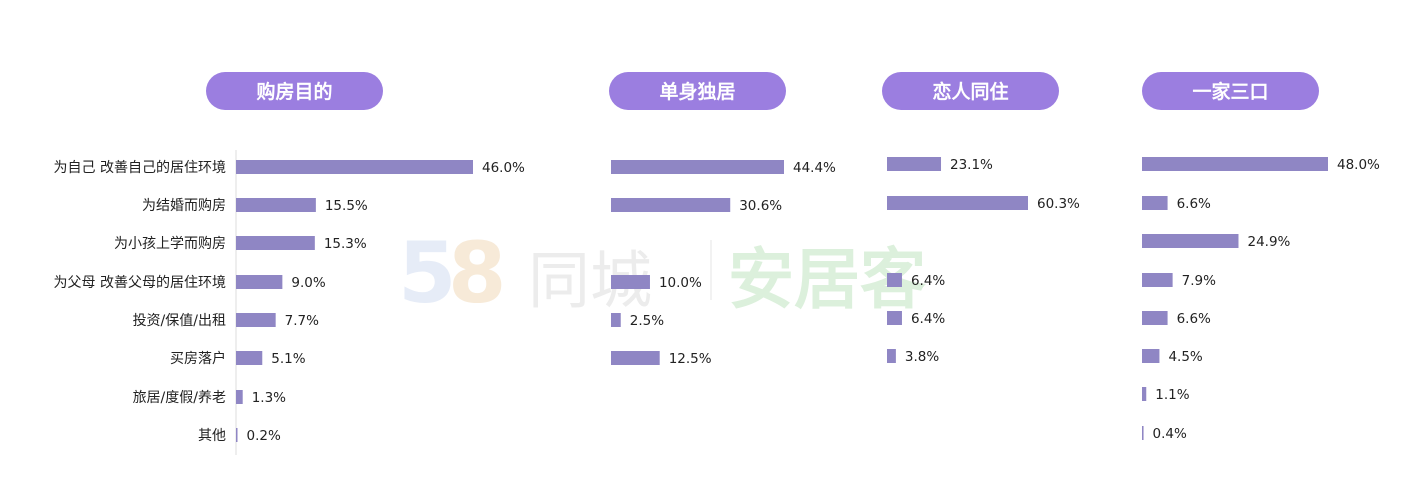  What do you see at coordinates (814, 168) in the screenshot?
I see `value-label: 44.4%` at bounding box center [814, 168].